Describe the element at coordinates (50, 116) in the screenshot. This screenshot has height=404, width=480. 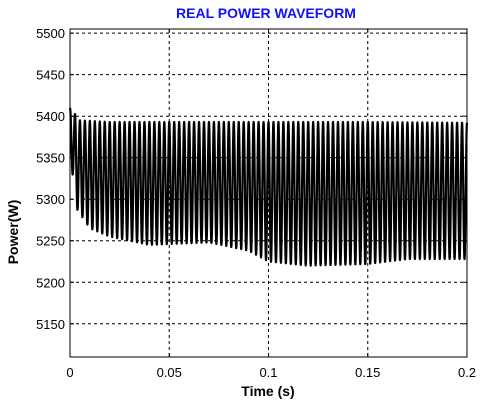
I see `y-tick-label: 5400` at that location.